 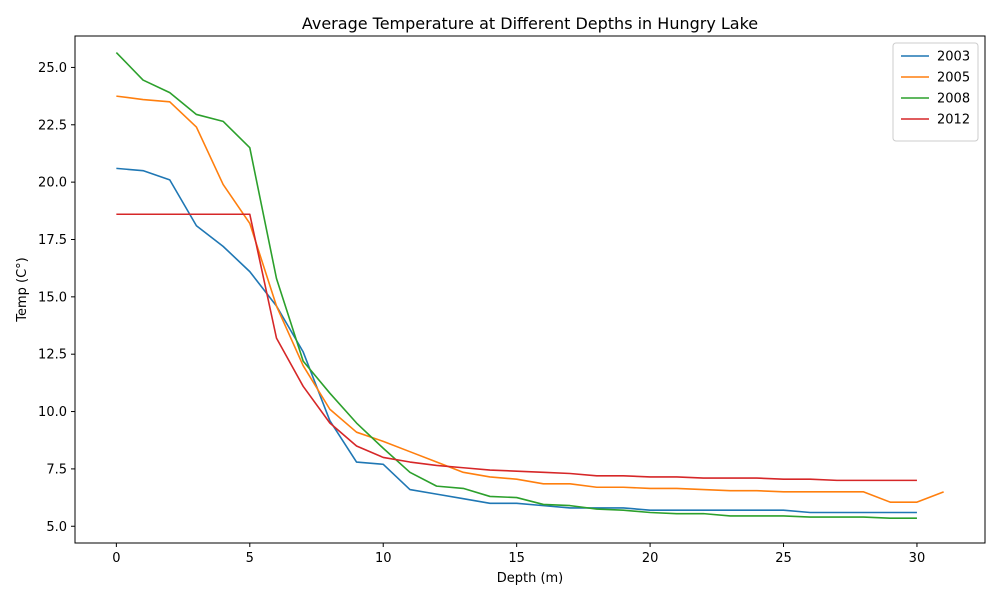 I want to click on legend-label: 2003, so click(x=953, y=57).